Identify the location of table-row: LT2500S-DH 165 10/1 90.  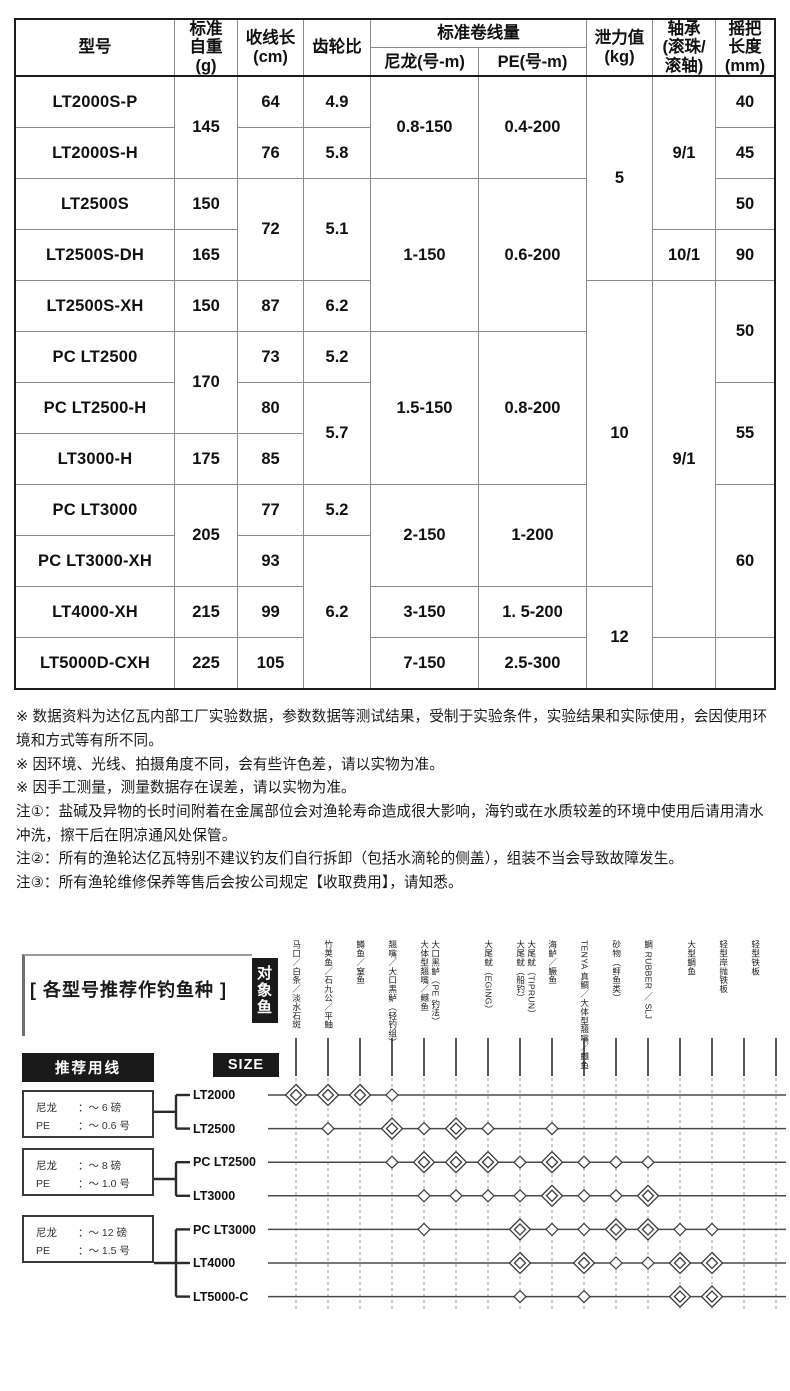
(395, 255).